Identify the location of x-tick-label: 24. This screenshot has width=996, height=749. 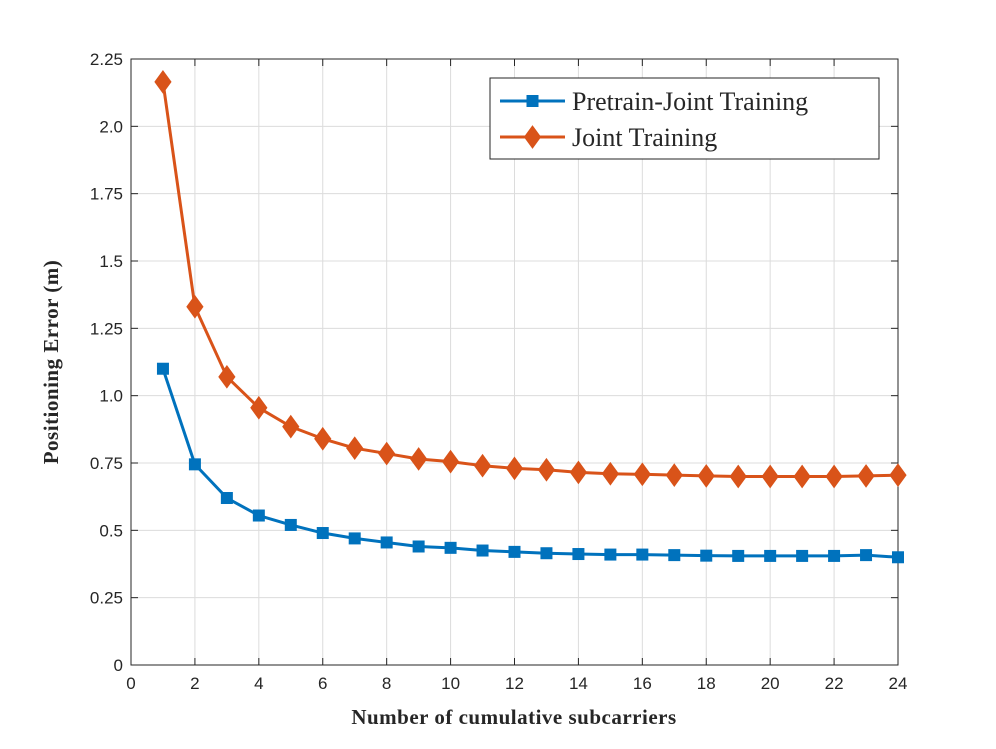
(898, 683).